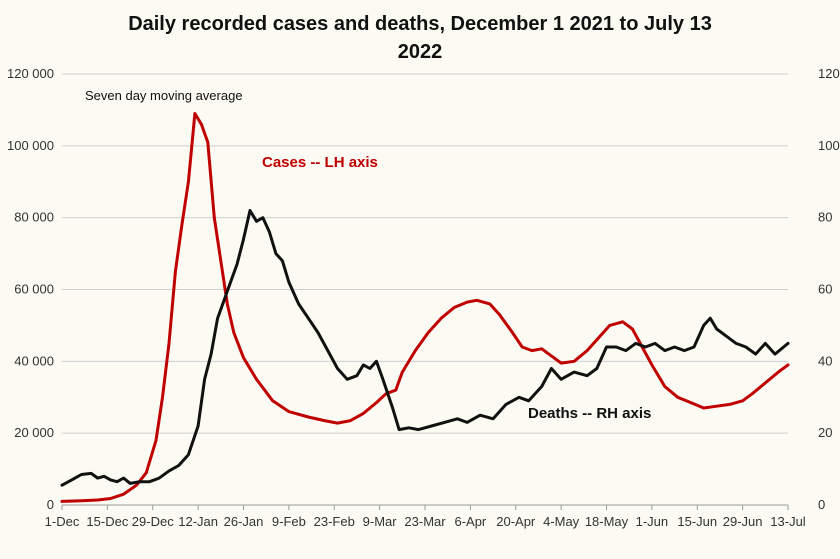 This screenshot has width=840, height=559. What do you see at coordinates (516, 521) in the screenshot?
I see `x-tick-label: 20-Apr` at bounding box center [516, 521].